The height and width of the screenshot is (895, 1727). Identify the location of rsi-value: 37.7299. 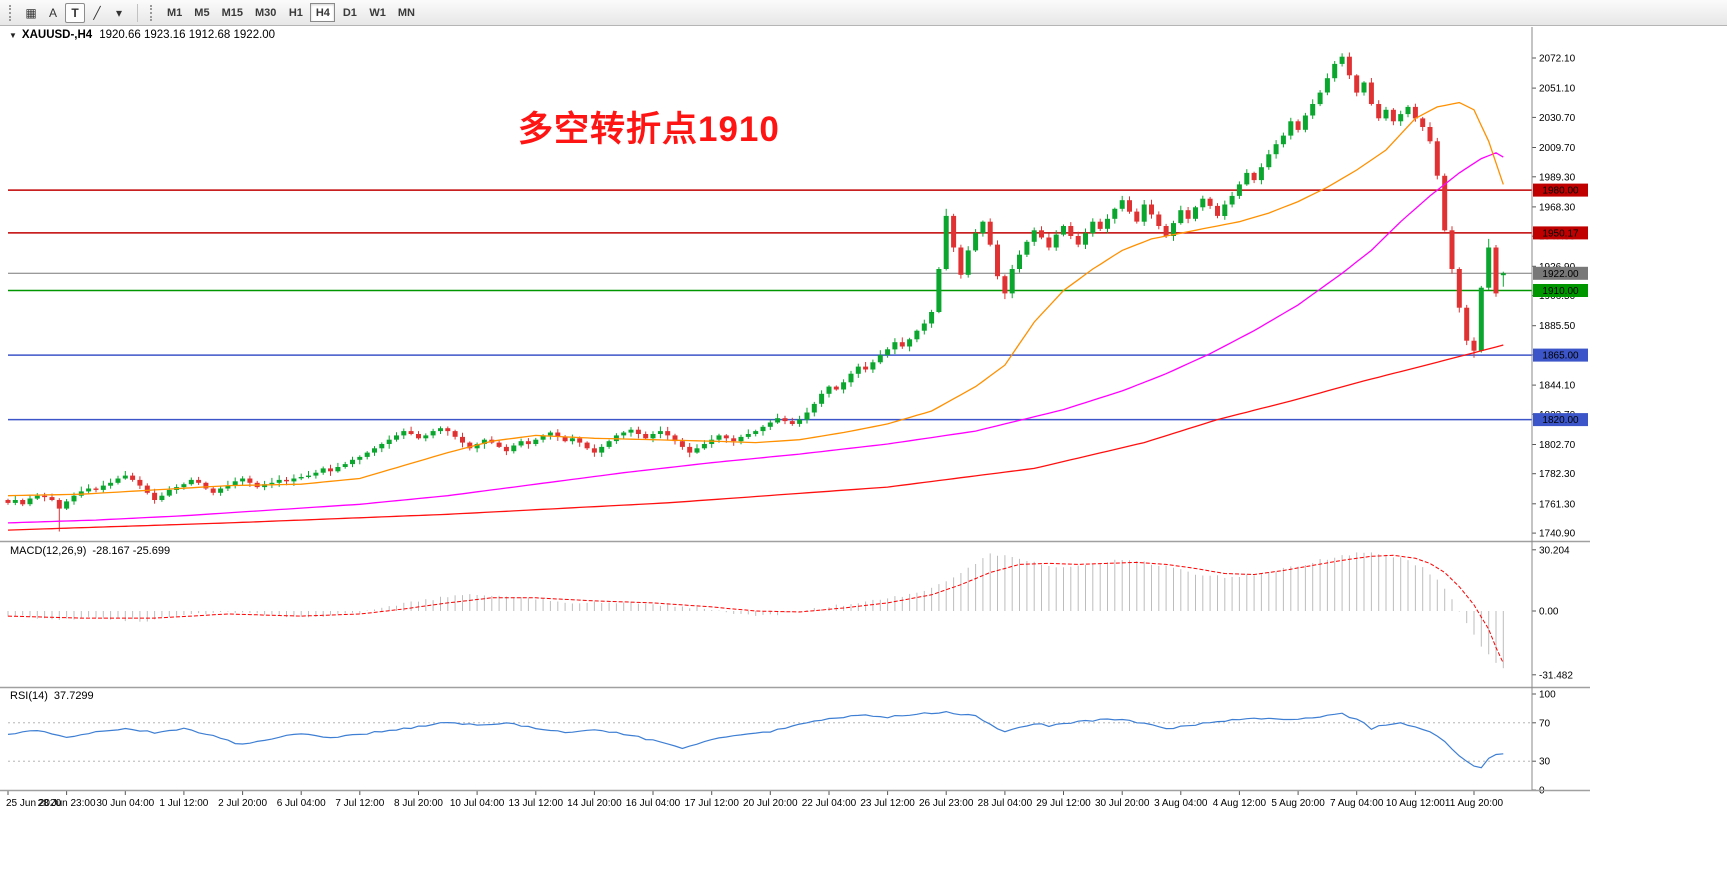
(73, 696).